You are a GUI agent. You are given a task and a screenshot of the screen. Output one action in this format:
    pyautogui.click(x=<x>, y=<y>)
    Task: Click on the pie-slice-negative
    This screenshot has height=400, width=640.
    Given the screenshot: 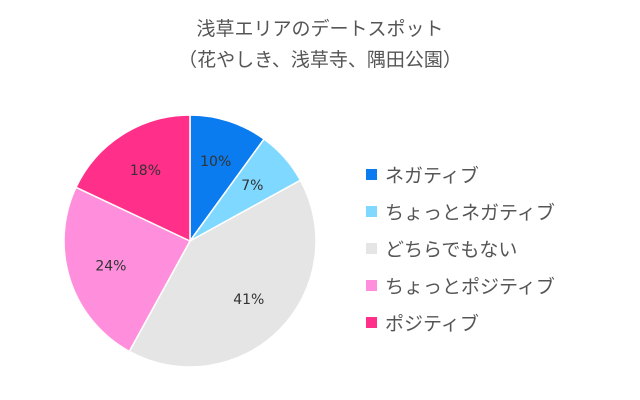 What is the action you would take?
    pyautogui.click(x=227, y=179)
    